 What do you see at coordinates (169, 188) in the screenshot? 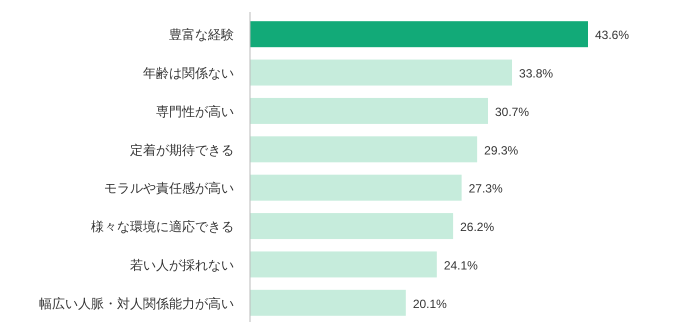
I see `y-tick-label: モラルや責任感が高い` at bounding box center [169, 188].